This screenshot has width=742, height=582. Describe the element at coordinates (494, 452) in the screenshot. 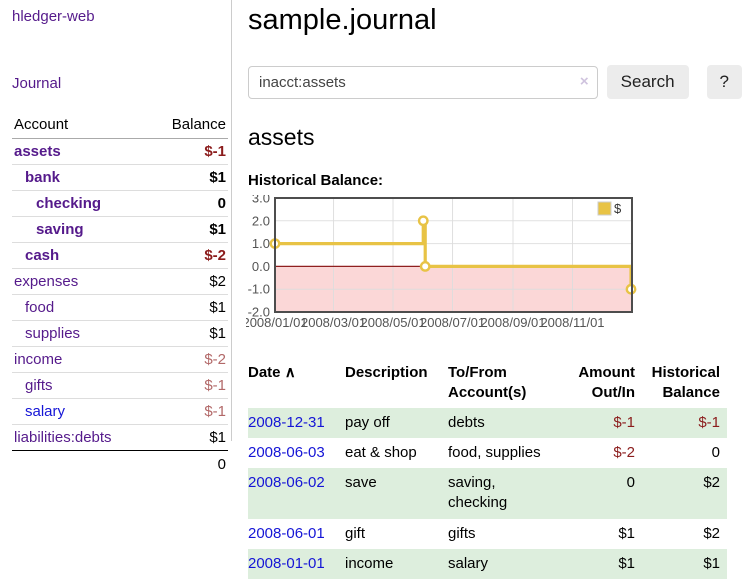

I see `transaction-accounts: food, supplies` at that location.